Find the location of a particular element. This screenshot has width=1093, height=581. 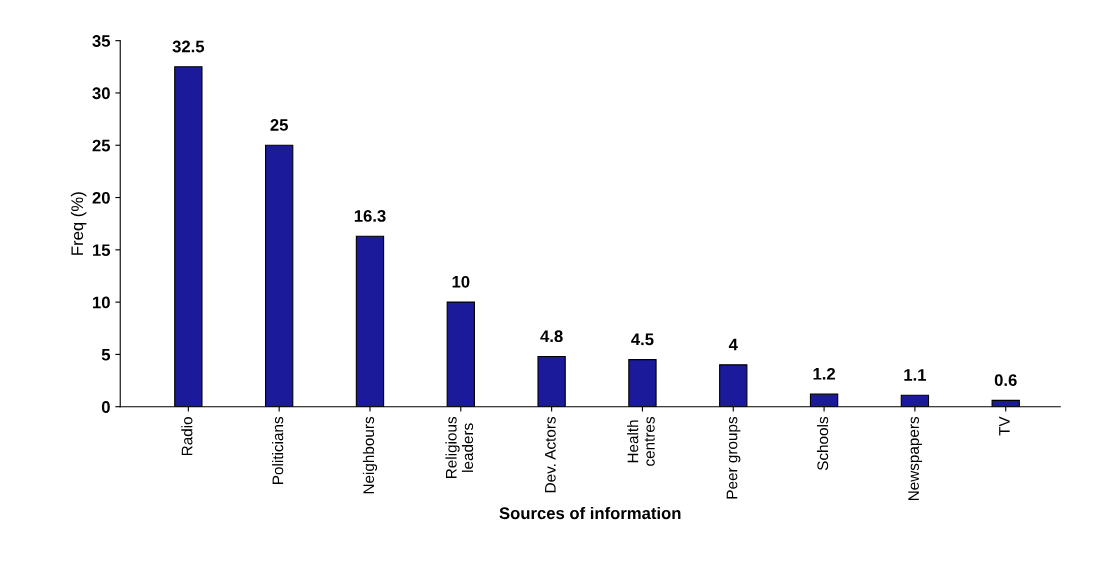

data-label: 1.1 is located at coordinates (915, 375).